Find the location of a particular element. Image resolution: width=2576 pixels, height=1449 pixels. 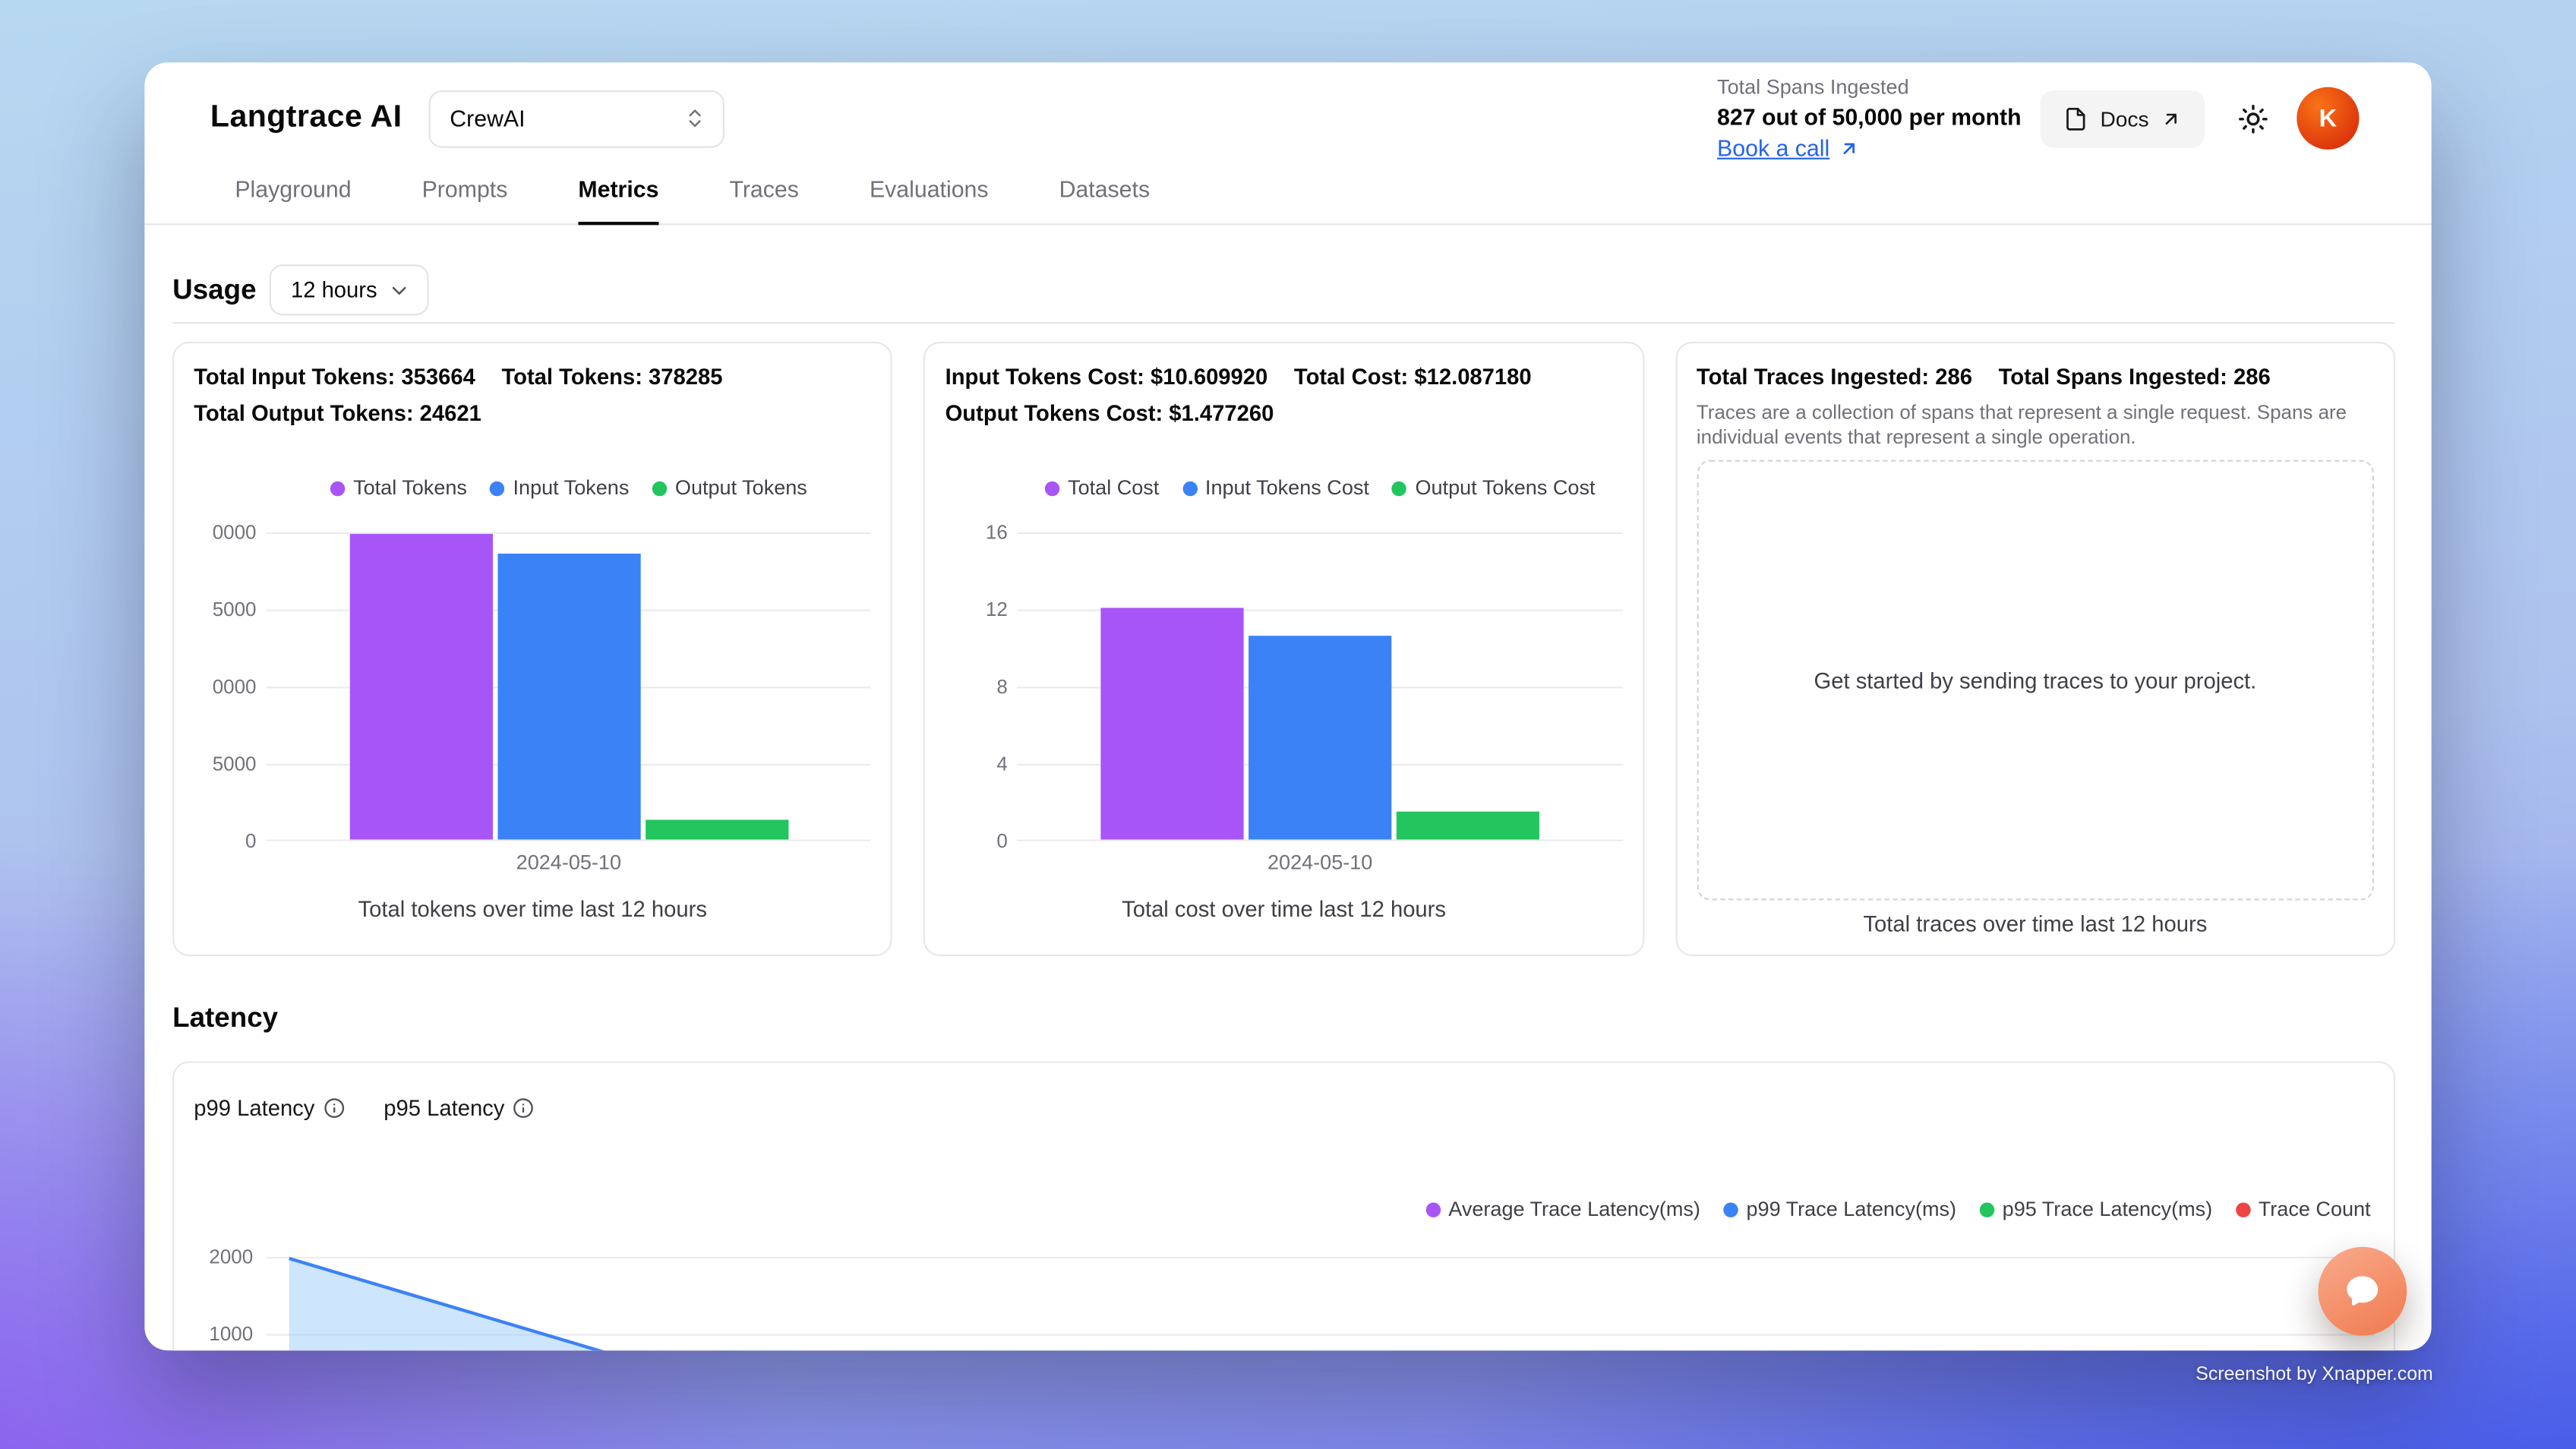

tokens-chart-caption: Total tokens over time last 12 hours is located at coordinates (532, 910).